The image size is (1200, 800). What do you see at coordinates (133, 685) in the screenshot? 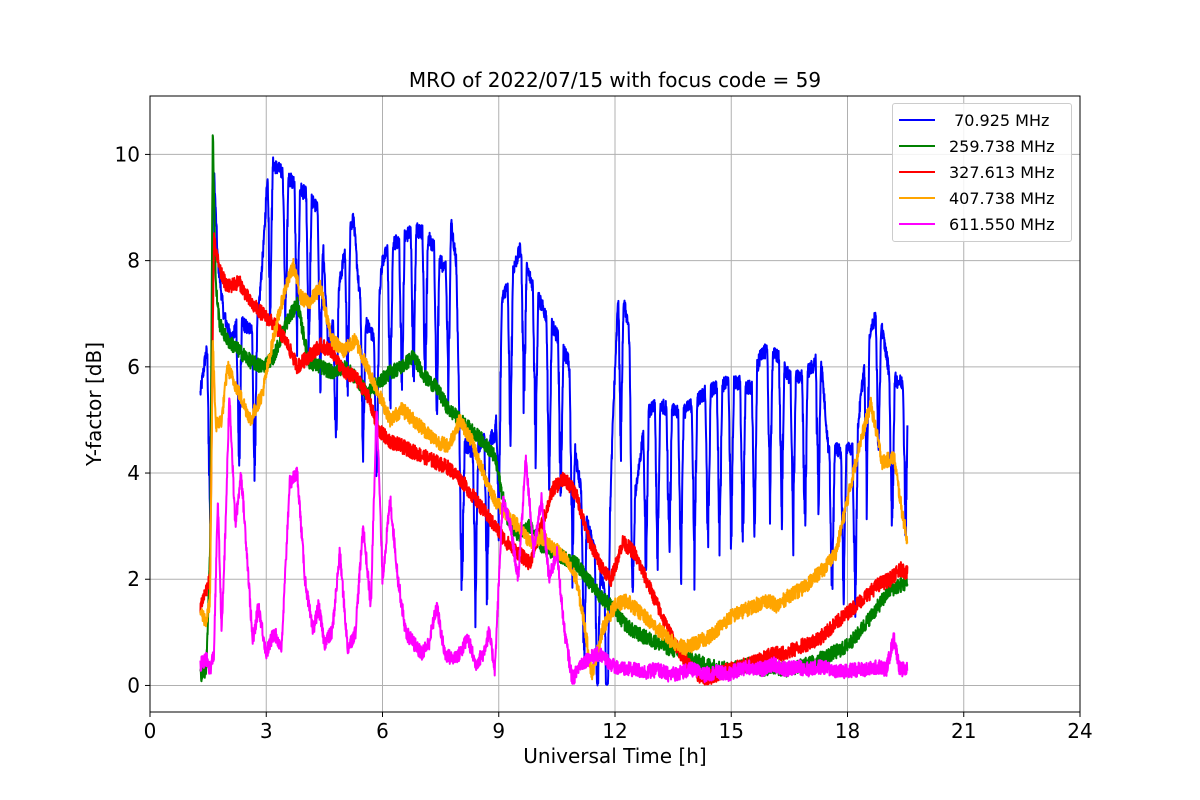
I see `y-tick-label: 0` at bounding box center [133, 685].